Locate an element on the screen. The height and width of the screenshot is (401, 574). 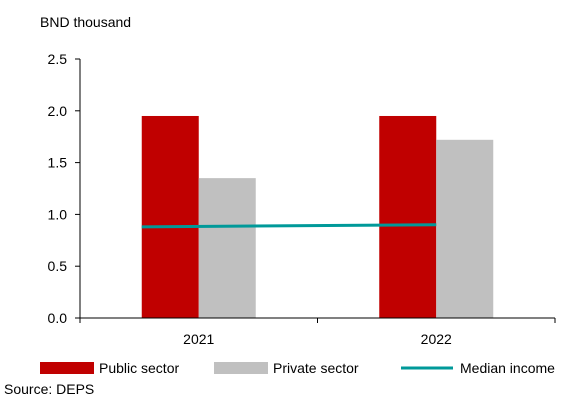
bar-private-sector-2022 is located at coordinates (464, 229).